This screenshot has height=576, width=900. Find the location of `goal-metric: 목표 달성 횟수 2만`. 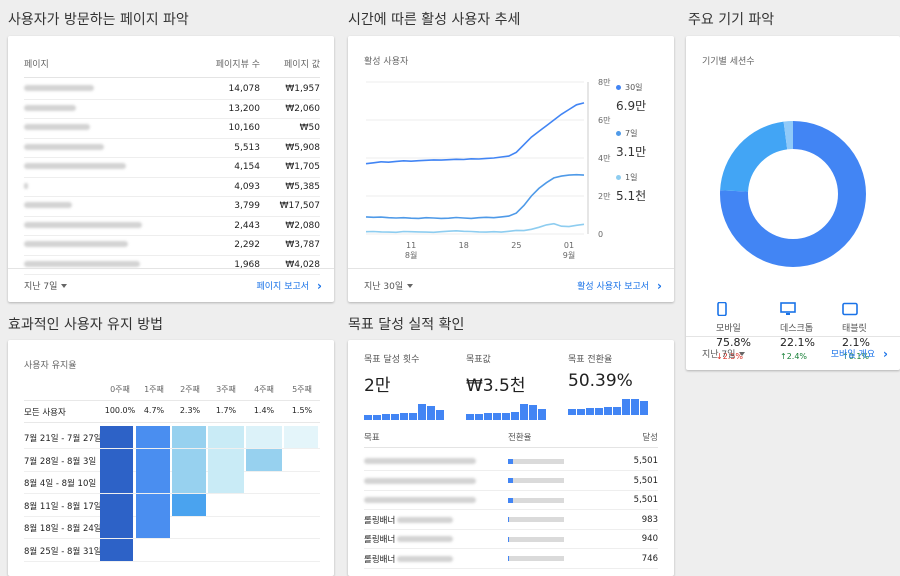

goal-metric: 목표 달성 횟수 2만 is located at coordinates (404, 386).